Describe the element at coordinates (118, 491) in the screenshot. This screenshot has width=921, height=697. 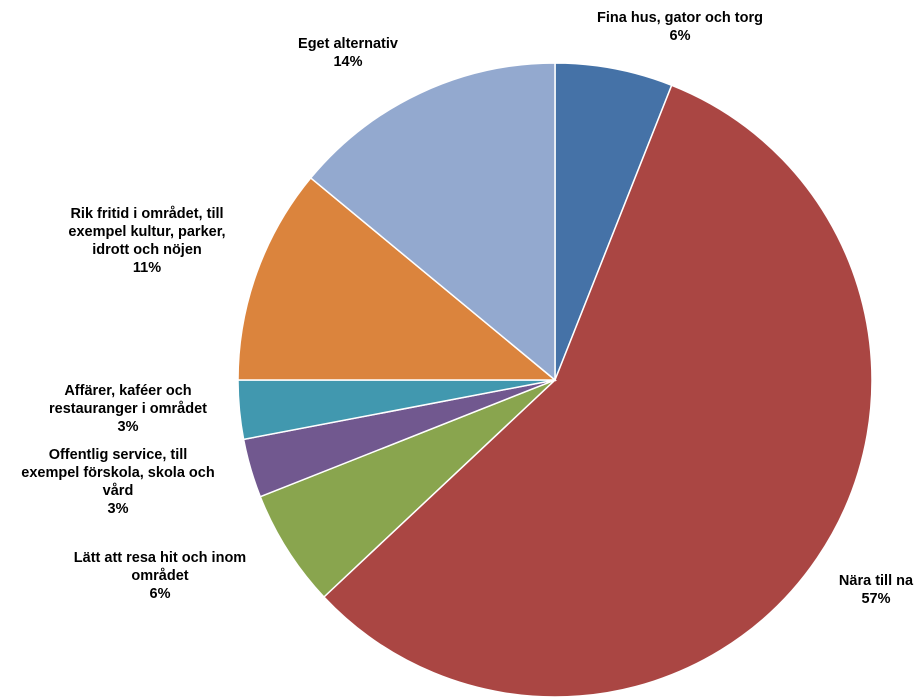
I see `slice-label-line: vård` at that location.